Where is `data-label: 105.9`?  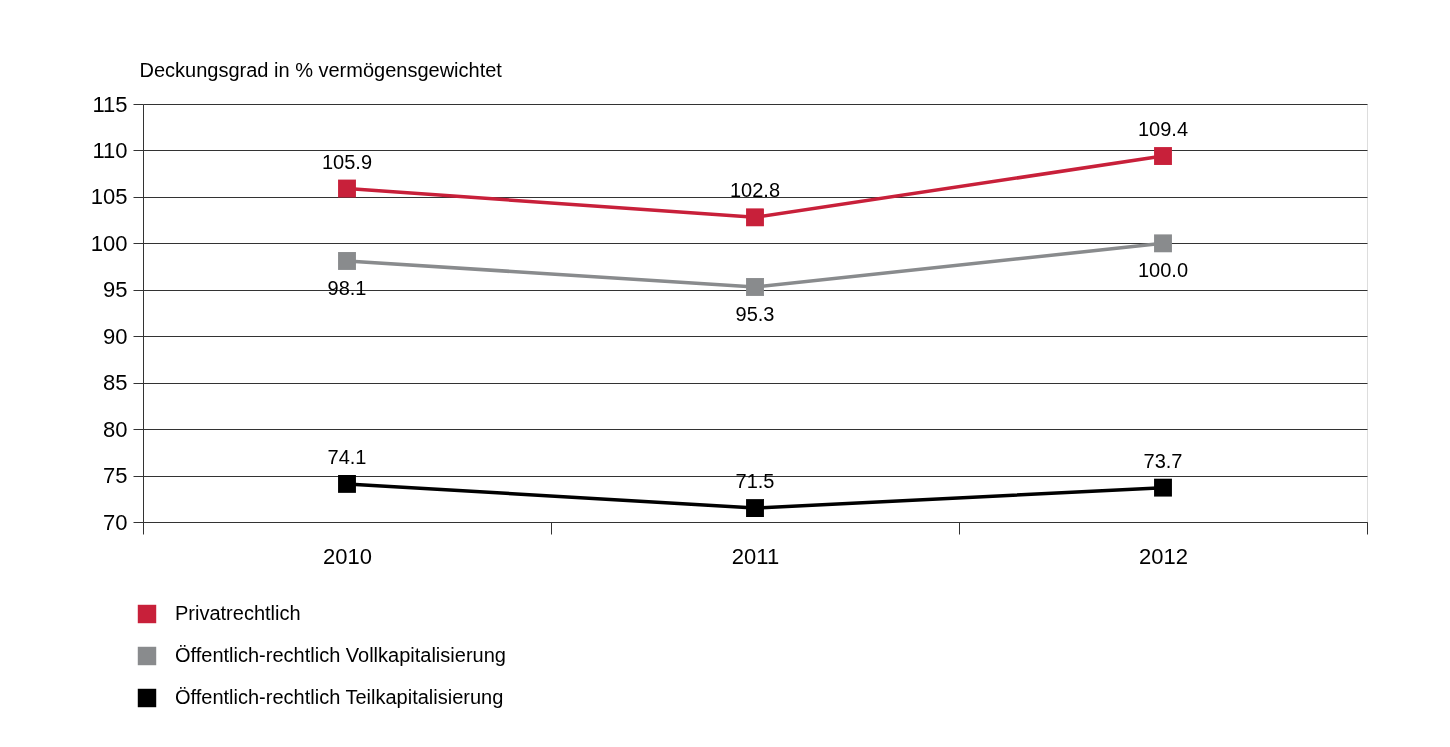 data-label: 105.9 is located at coordinates (347, 161).